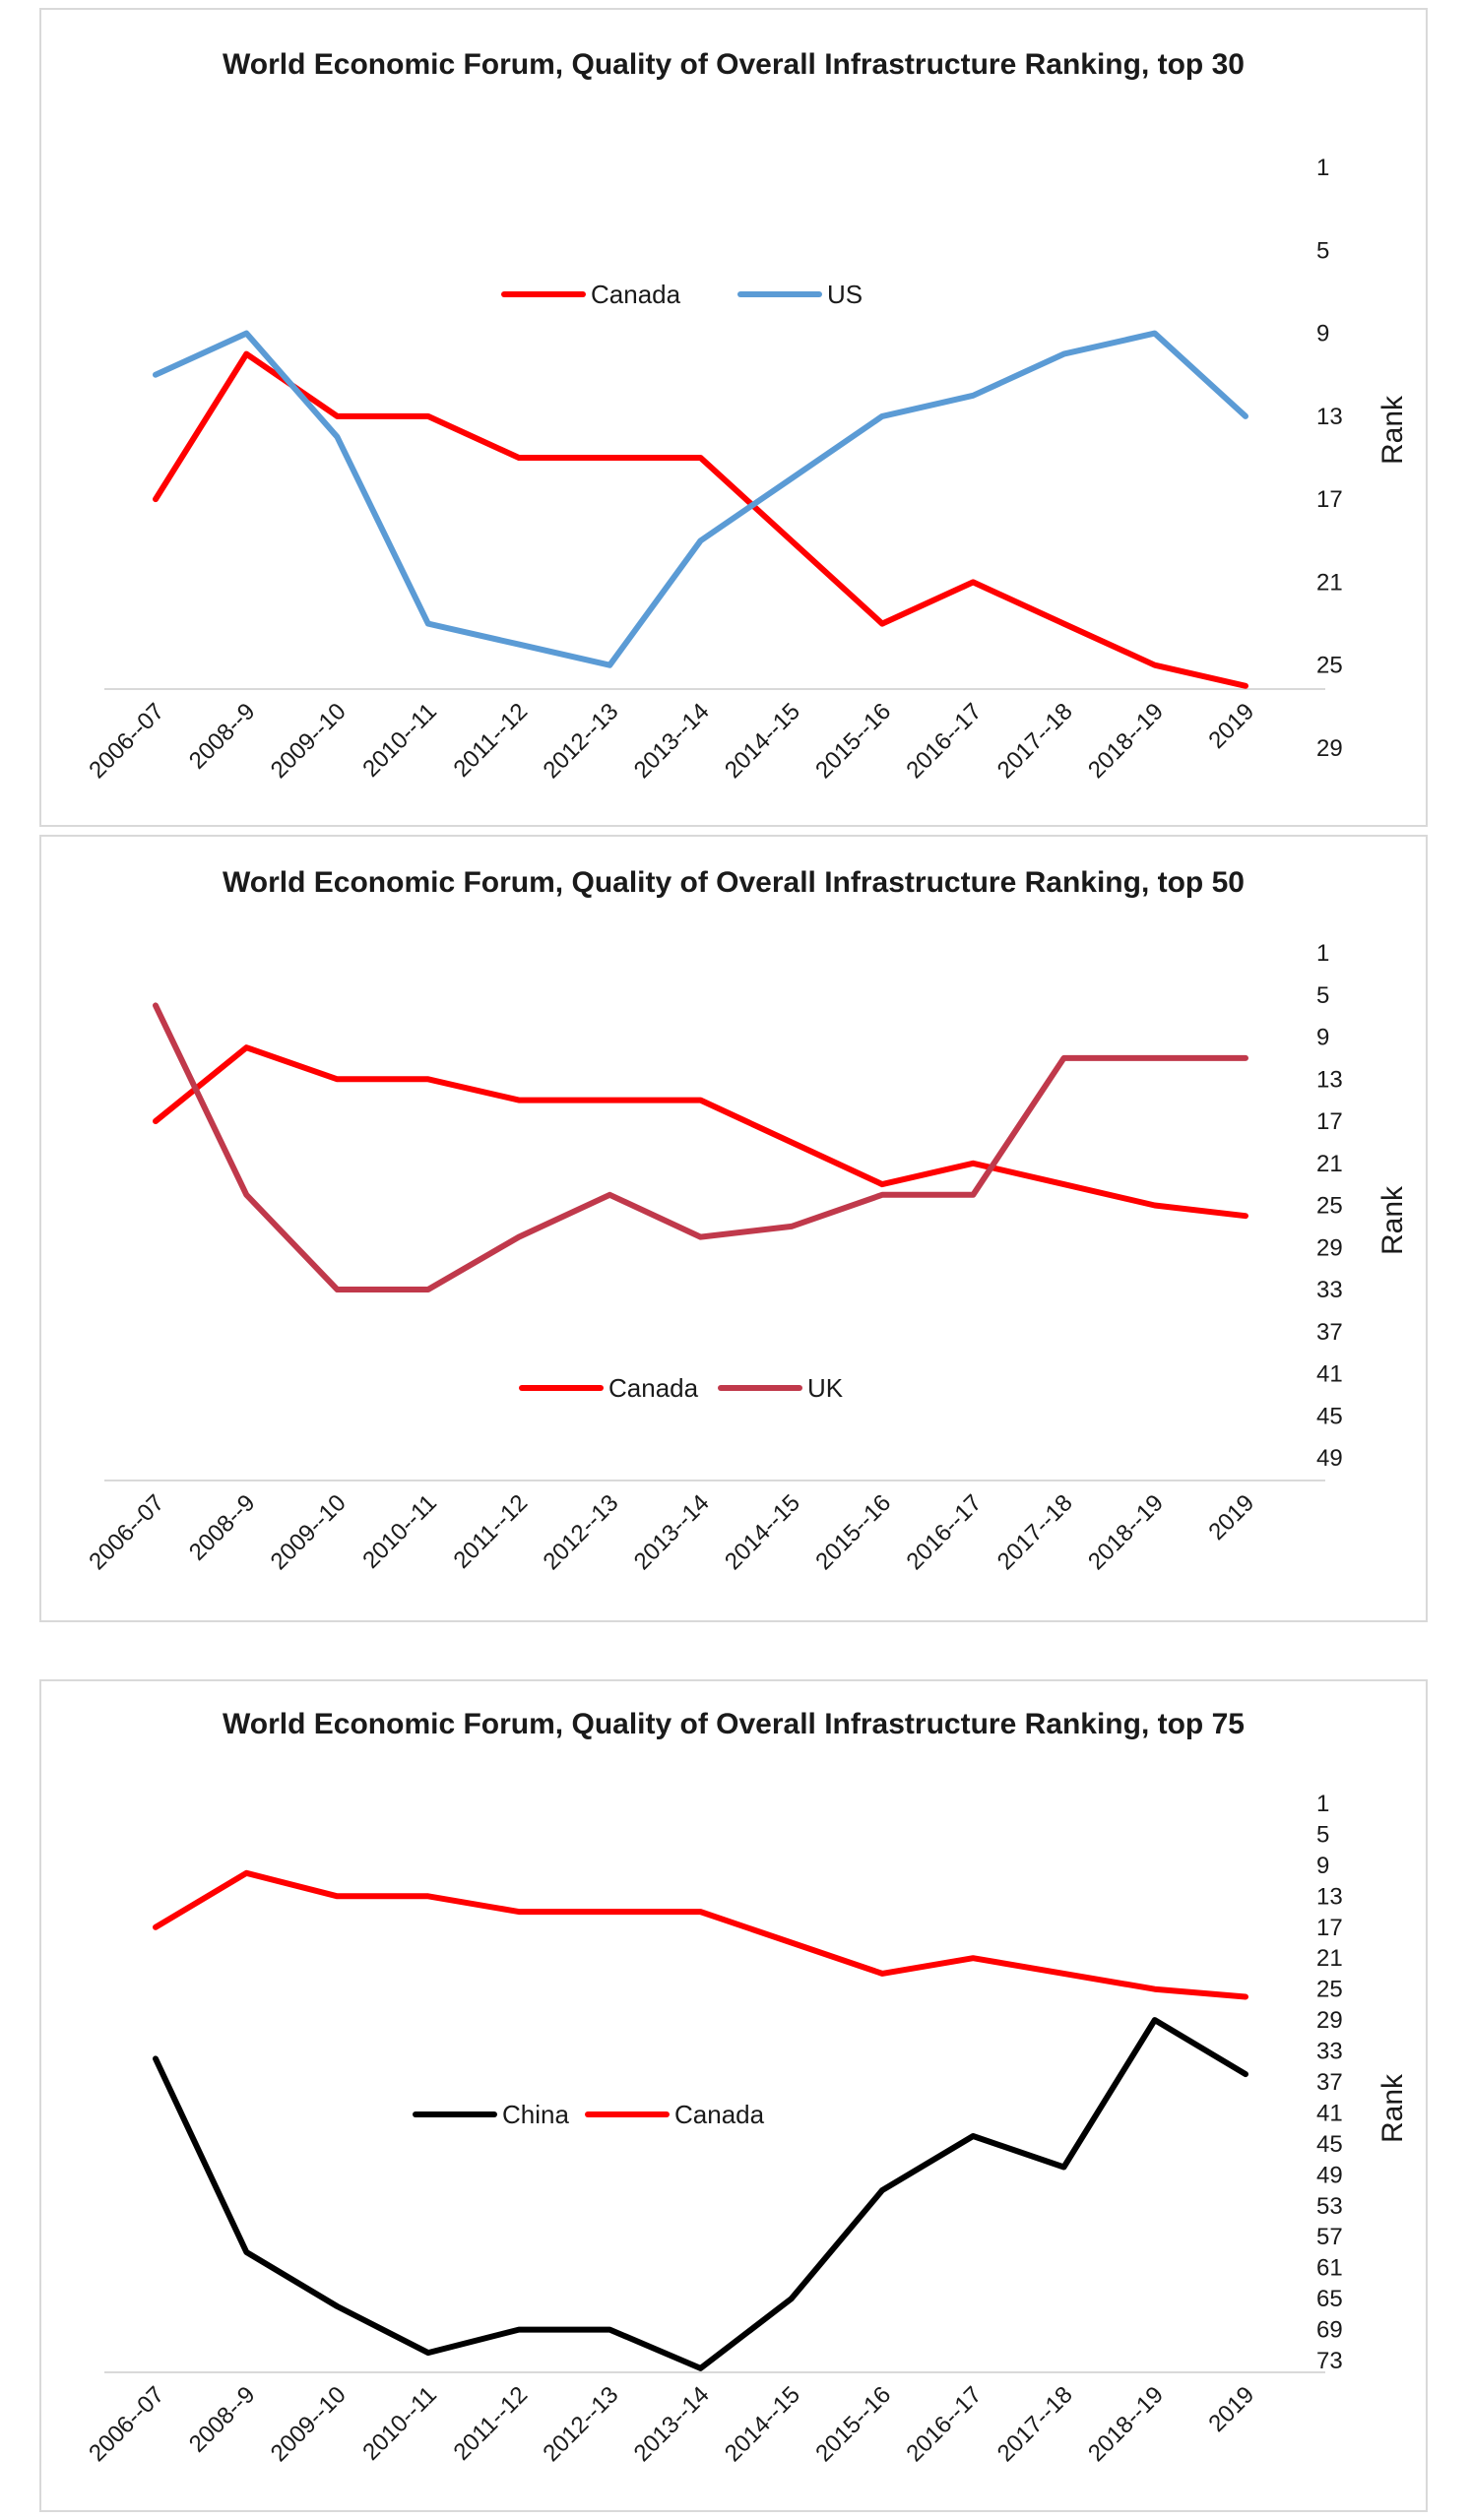 Image resolution: width=1471 pixels, height=2520 pixels. What do you see at coordinates (1329, 2237) in the screenshot?
I see `y-tick-label: 57` at bounding box center [1329, 2237].